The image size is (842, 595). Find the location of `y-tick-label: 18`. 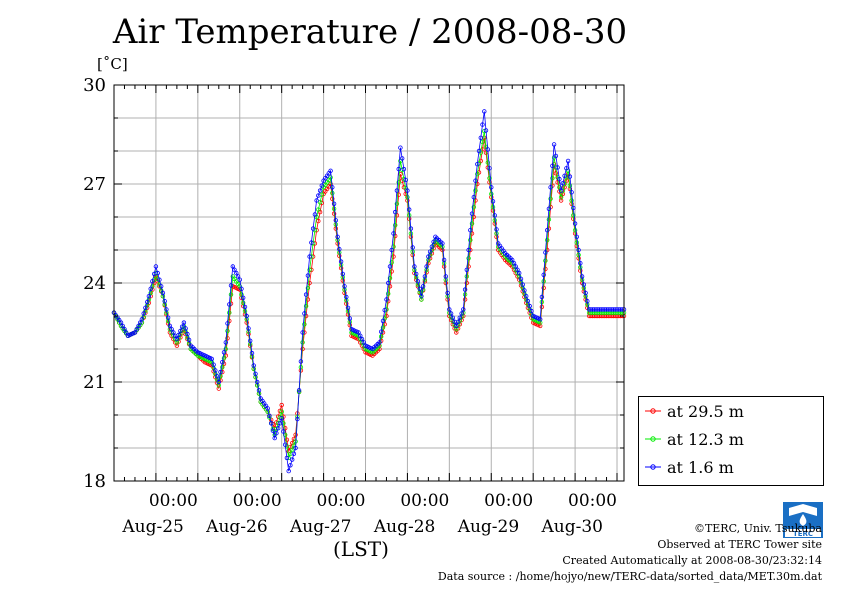

y-tick-label: 18 is located at coordinates (94, 481).